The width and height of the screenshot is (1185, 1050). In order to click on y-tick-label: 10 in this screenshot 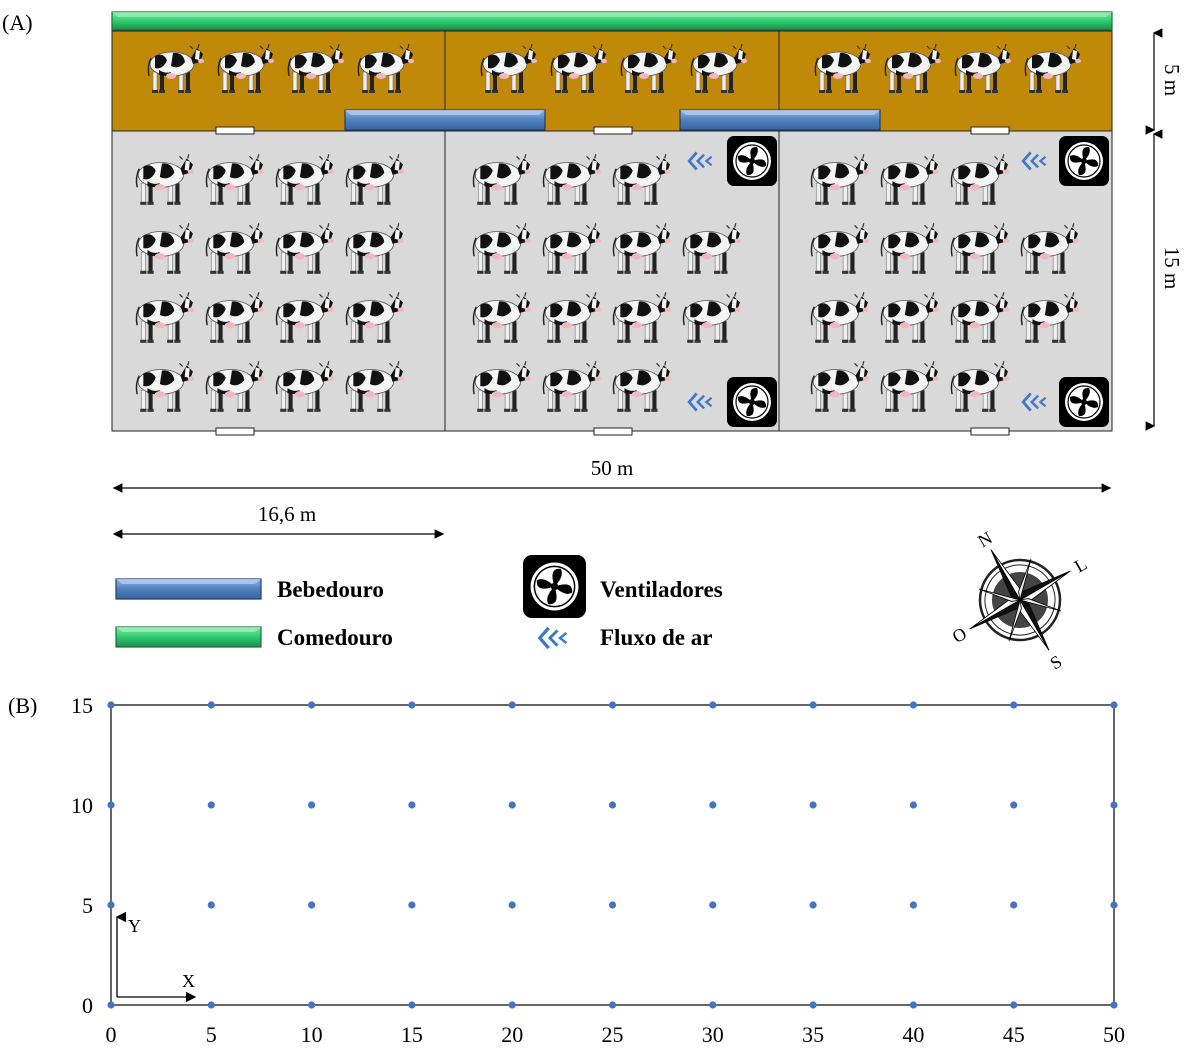, I will do `click(82, 805)`.